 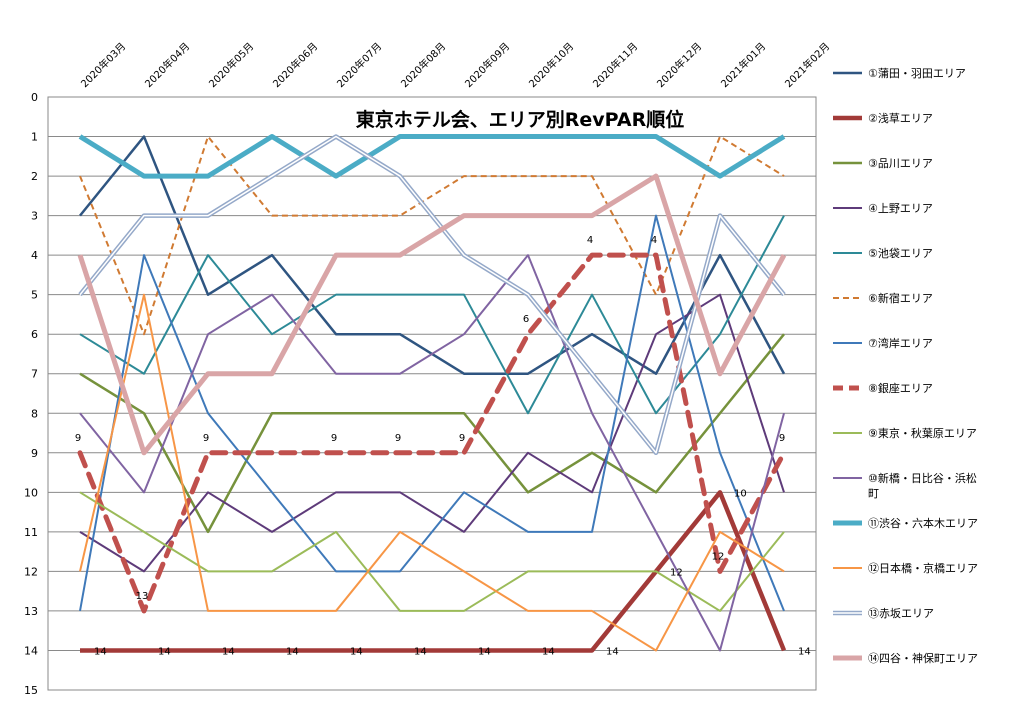 I want to click on legend-label: ⑭四谷・神保町エリア, so click(x=923, y=658).